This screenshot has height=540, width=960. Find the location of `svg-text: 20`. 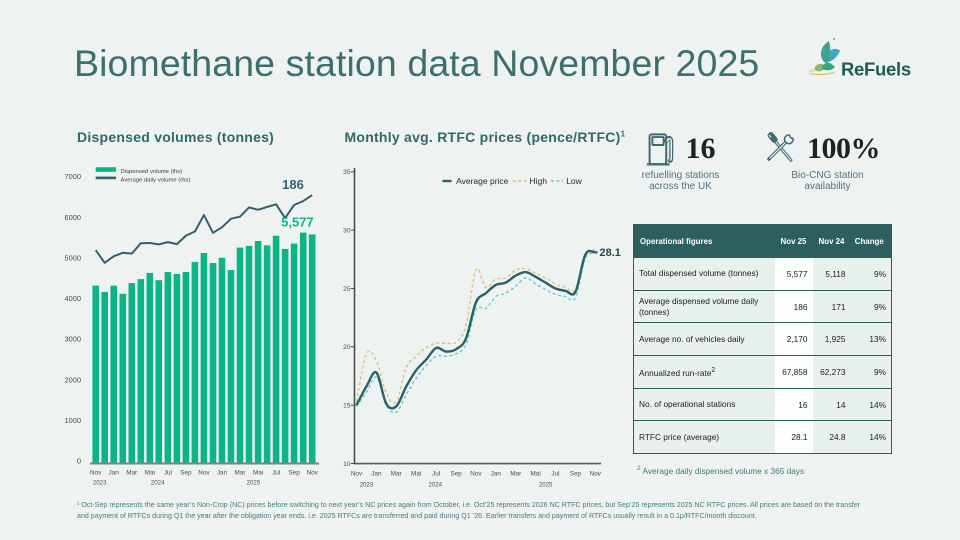

svg-text: 20 is located at coordinates (347, 347).